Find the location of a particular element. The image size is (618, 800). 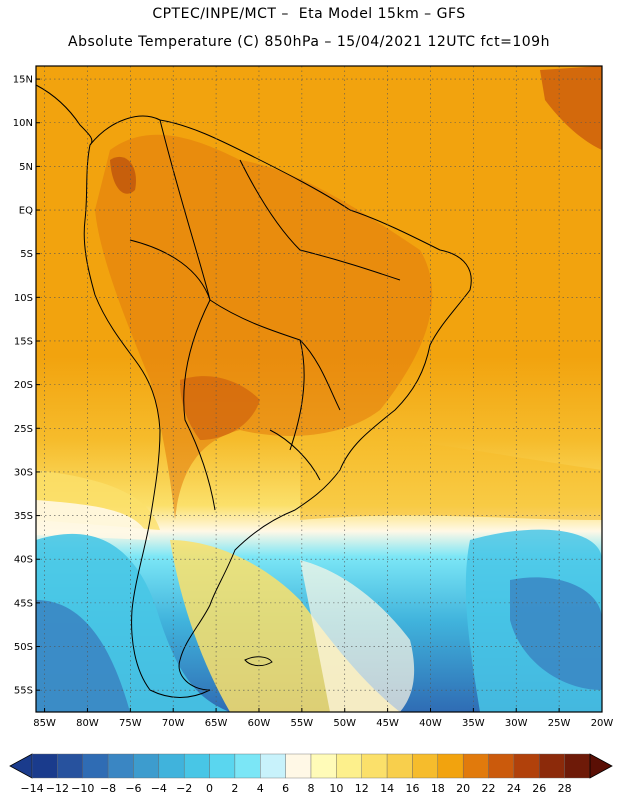

lon-tick-label: 20W is located at coordinates (602, 723).